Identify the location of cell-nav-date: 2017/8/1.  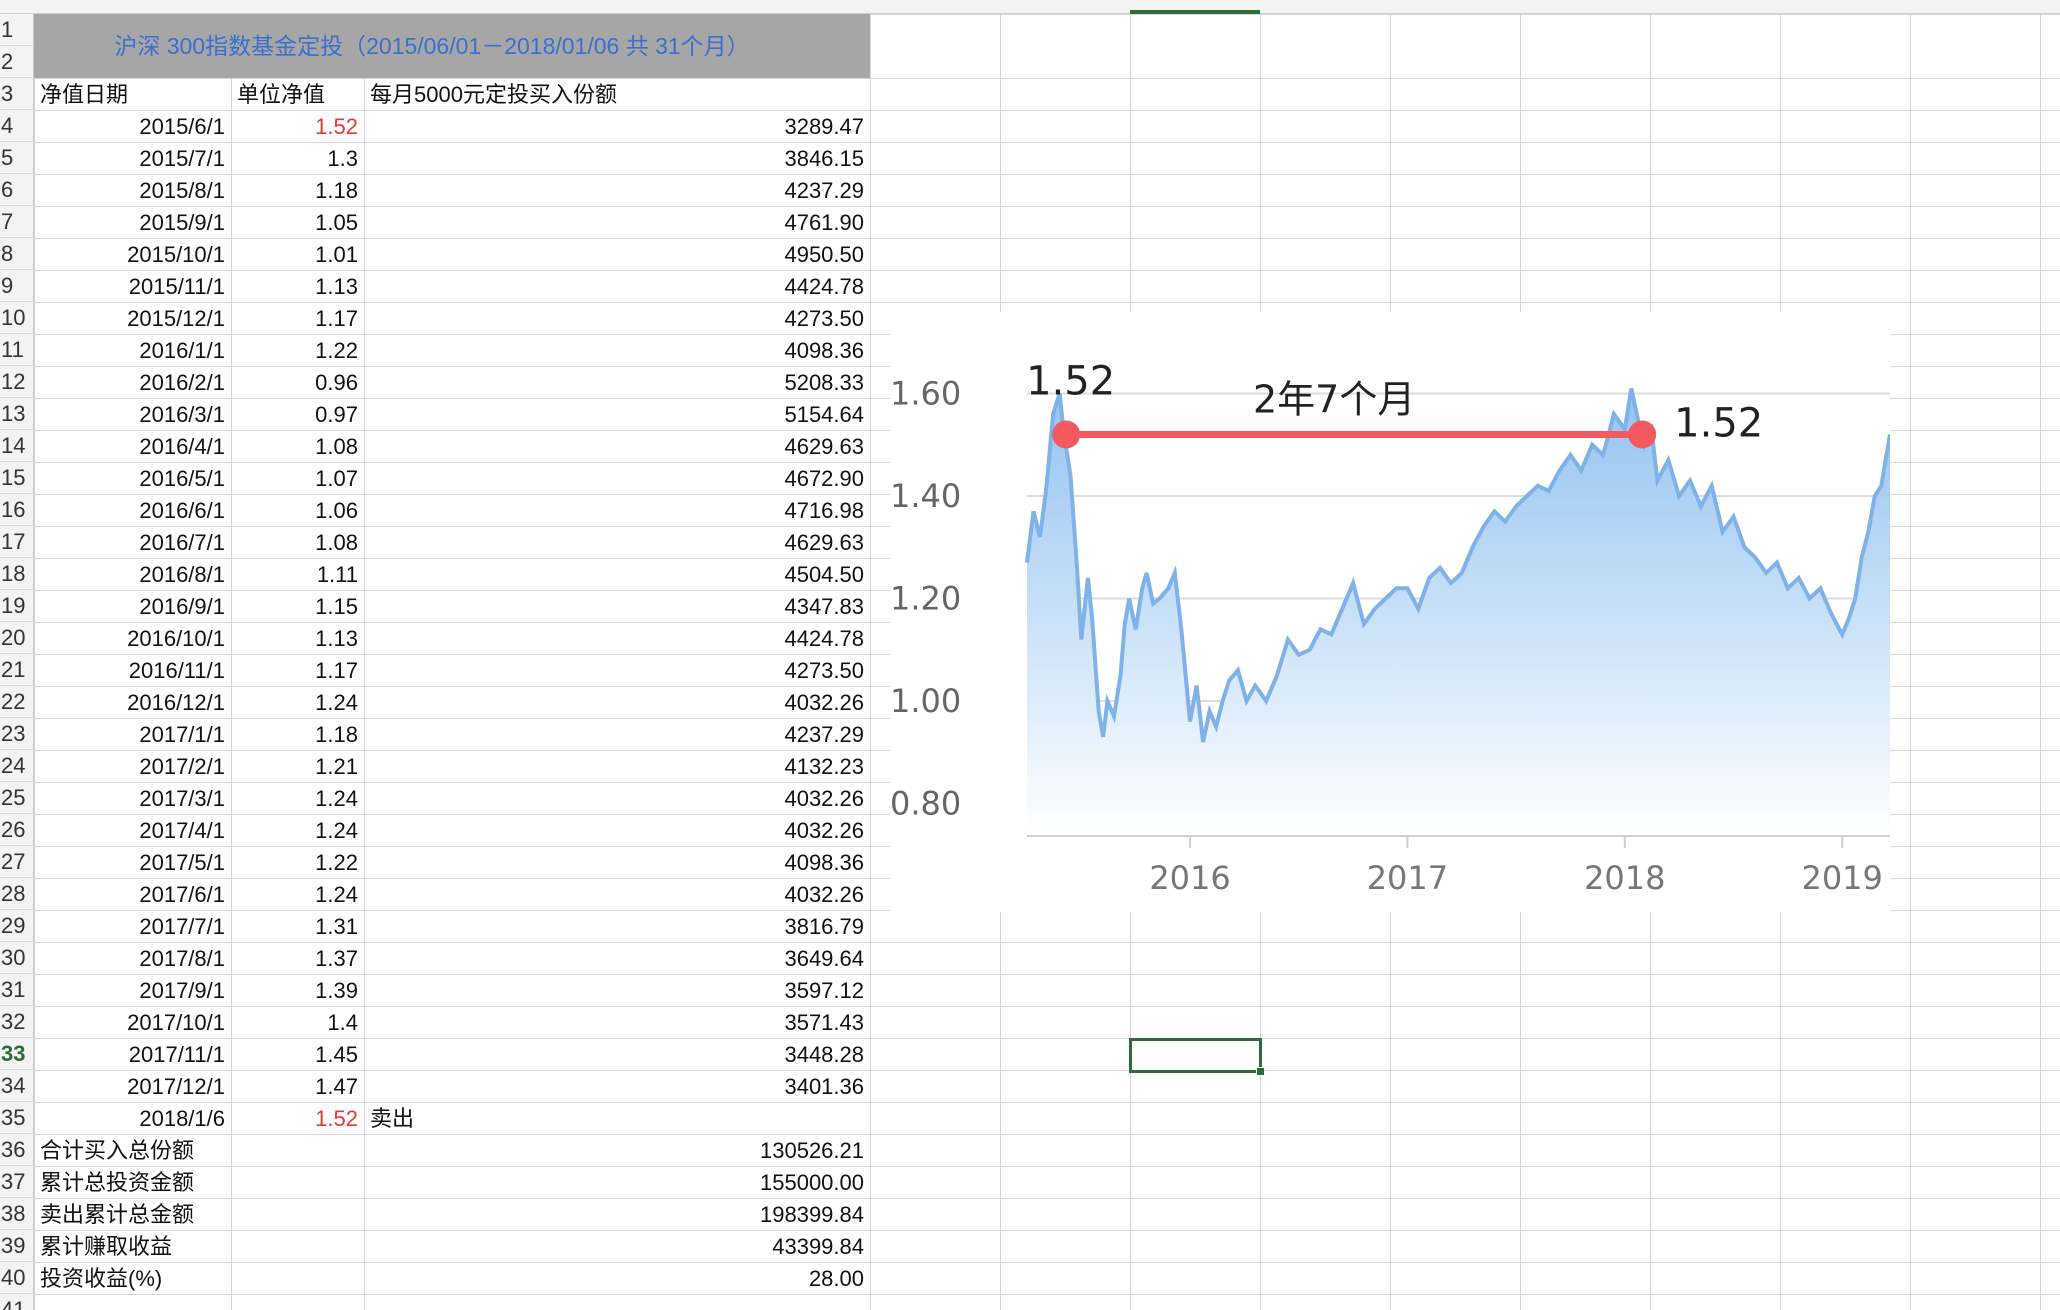
(182, 958).